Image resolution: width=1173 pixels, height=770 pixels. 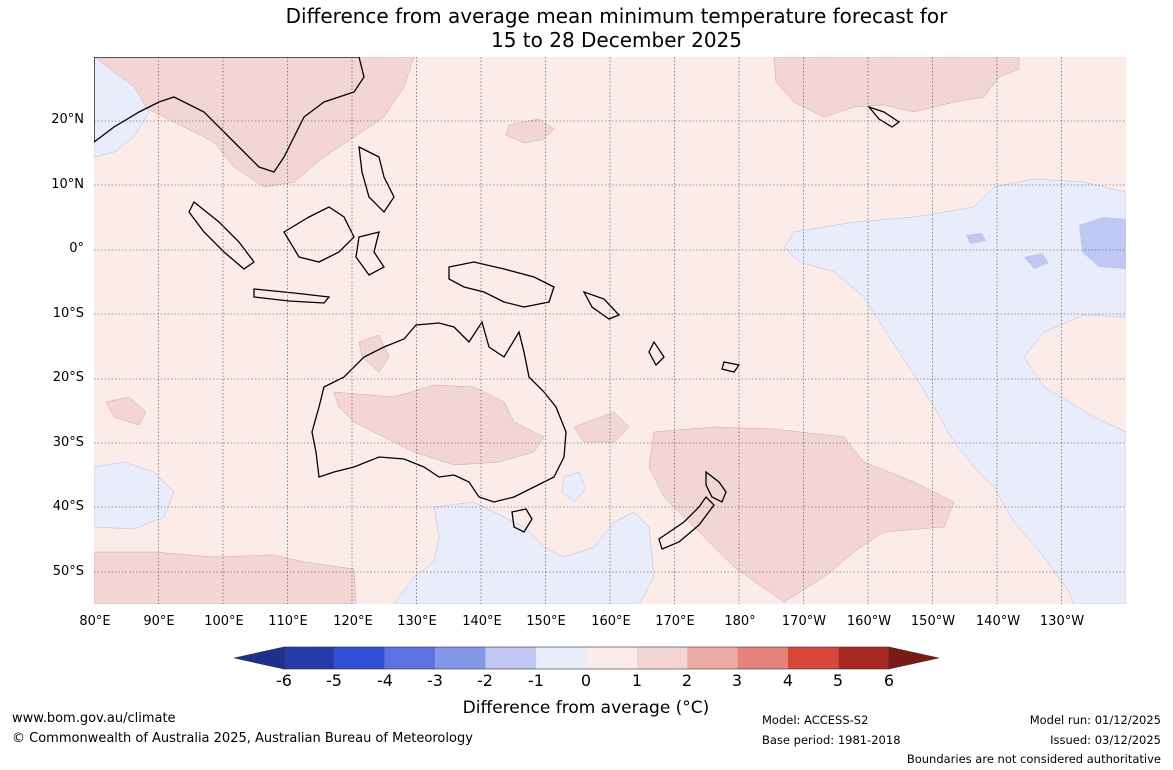 What do you see at coordinates (801, 514) in the screenshot?
I see `warm-patch-tasman` at bounding box center [801, 514].